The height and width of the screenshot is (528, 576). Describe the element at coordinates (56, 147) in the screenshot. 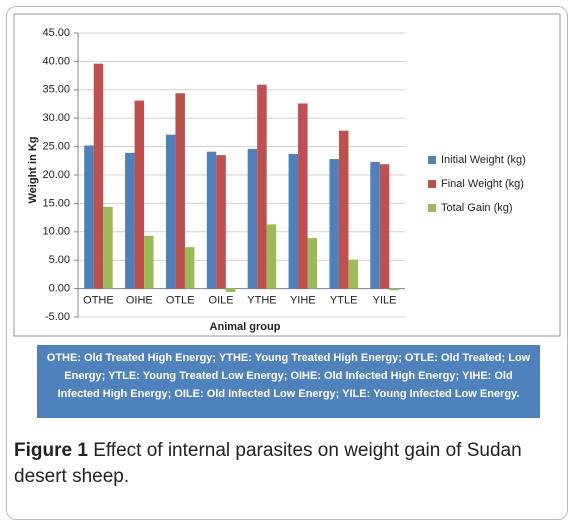

I see `y-tick-label: 25.00` at that location.